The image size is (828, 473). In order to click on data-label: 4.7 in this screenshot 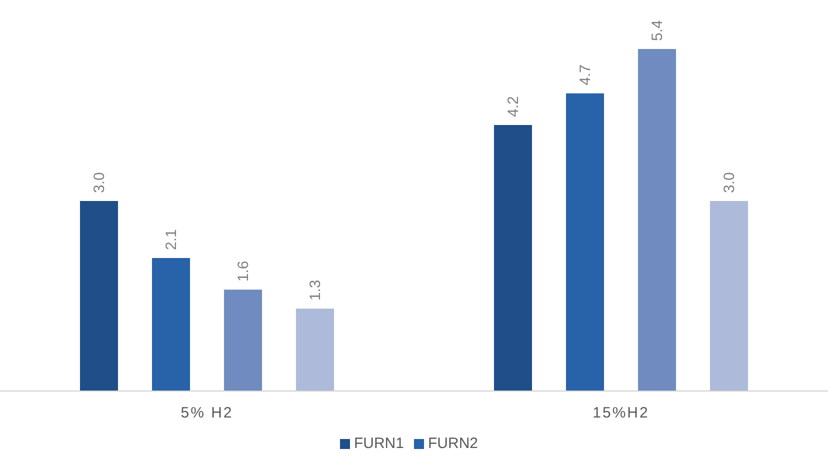, I will do `click(585, 75)`.